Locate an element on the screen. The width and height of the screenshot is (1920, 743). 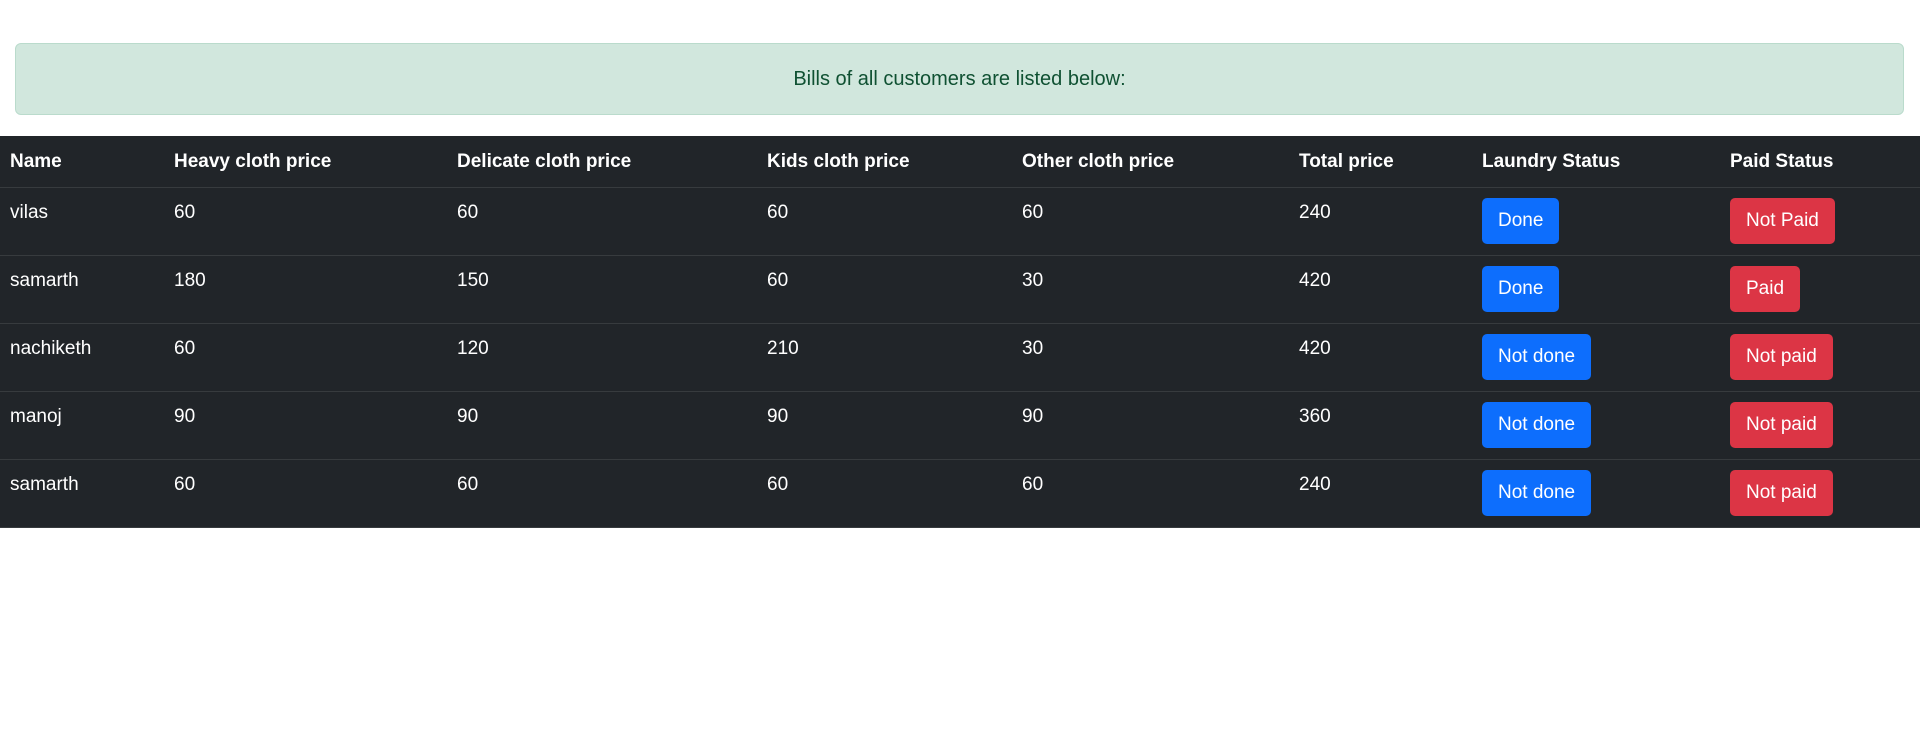
table-row: vilas 60 60 60 60 240 Done Not Paid is located at coordinates (960, 221).